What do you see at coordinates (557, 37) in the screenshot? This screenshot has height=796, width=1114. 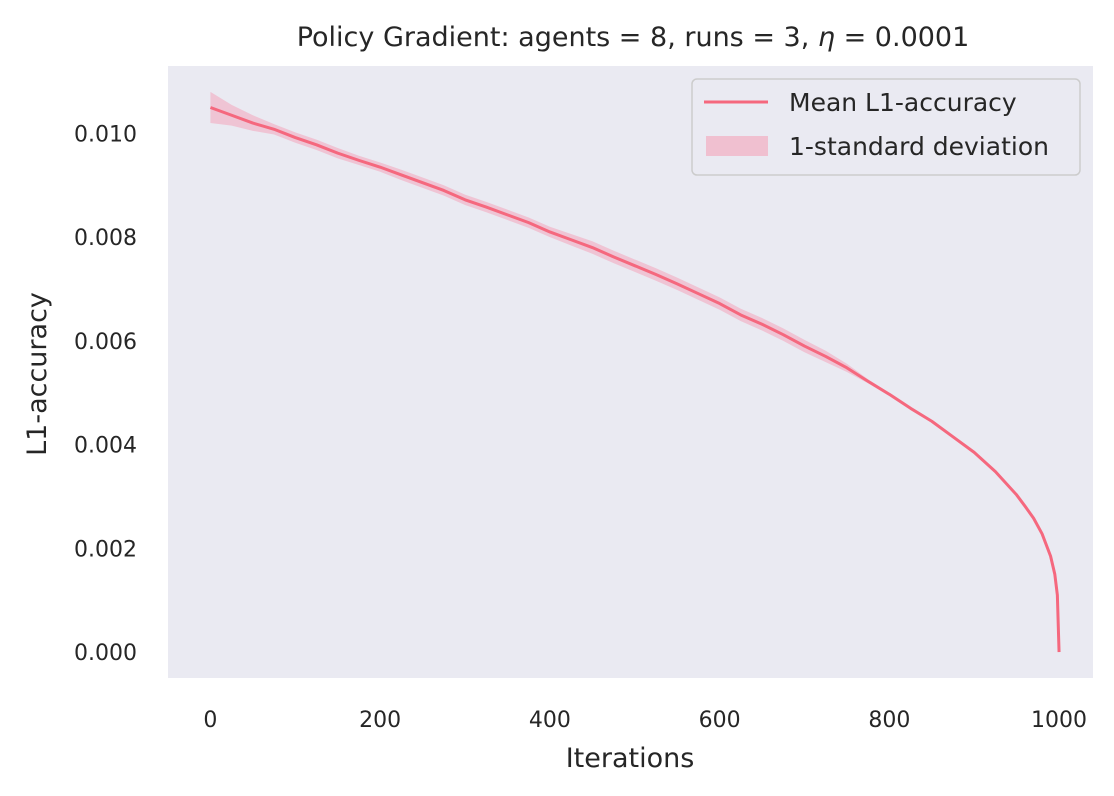 I see `chart-title-text: Policy Gradient: agents = 8, runs = 3,` at bounding box center [557, 37].